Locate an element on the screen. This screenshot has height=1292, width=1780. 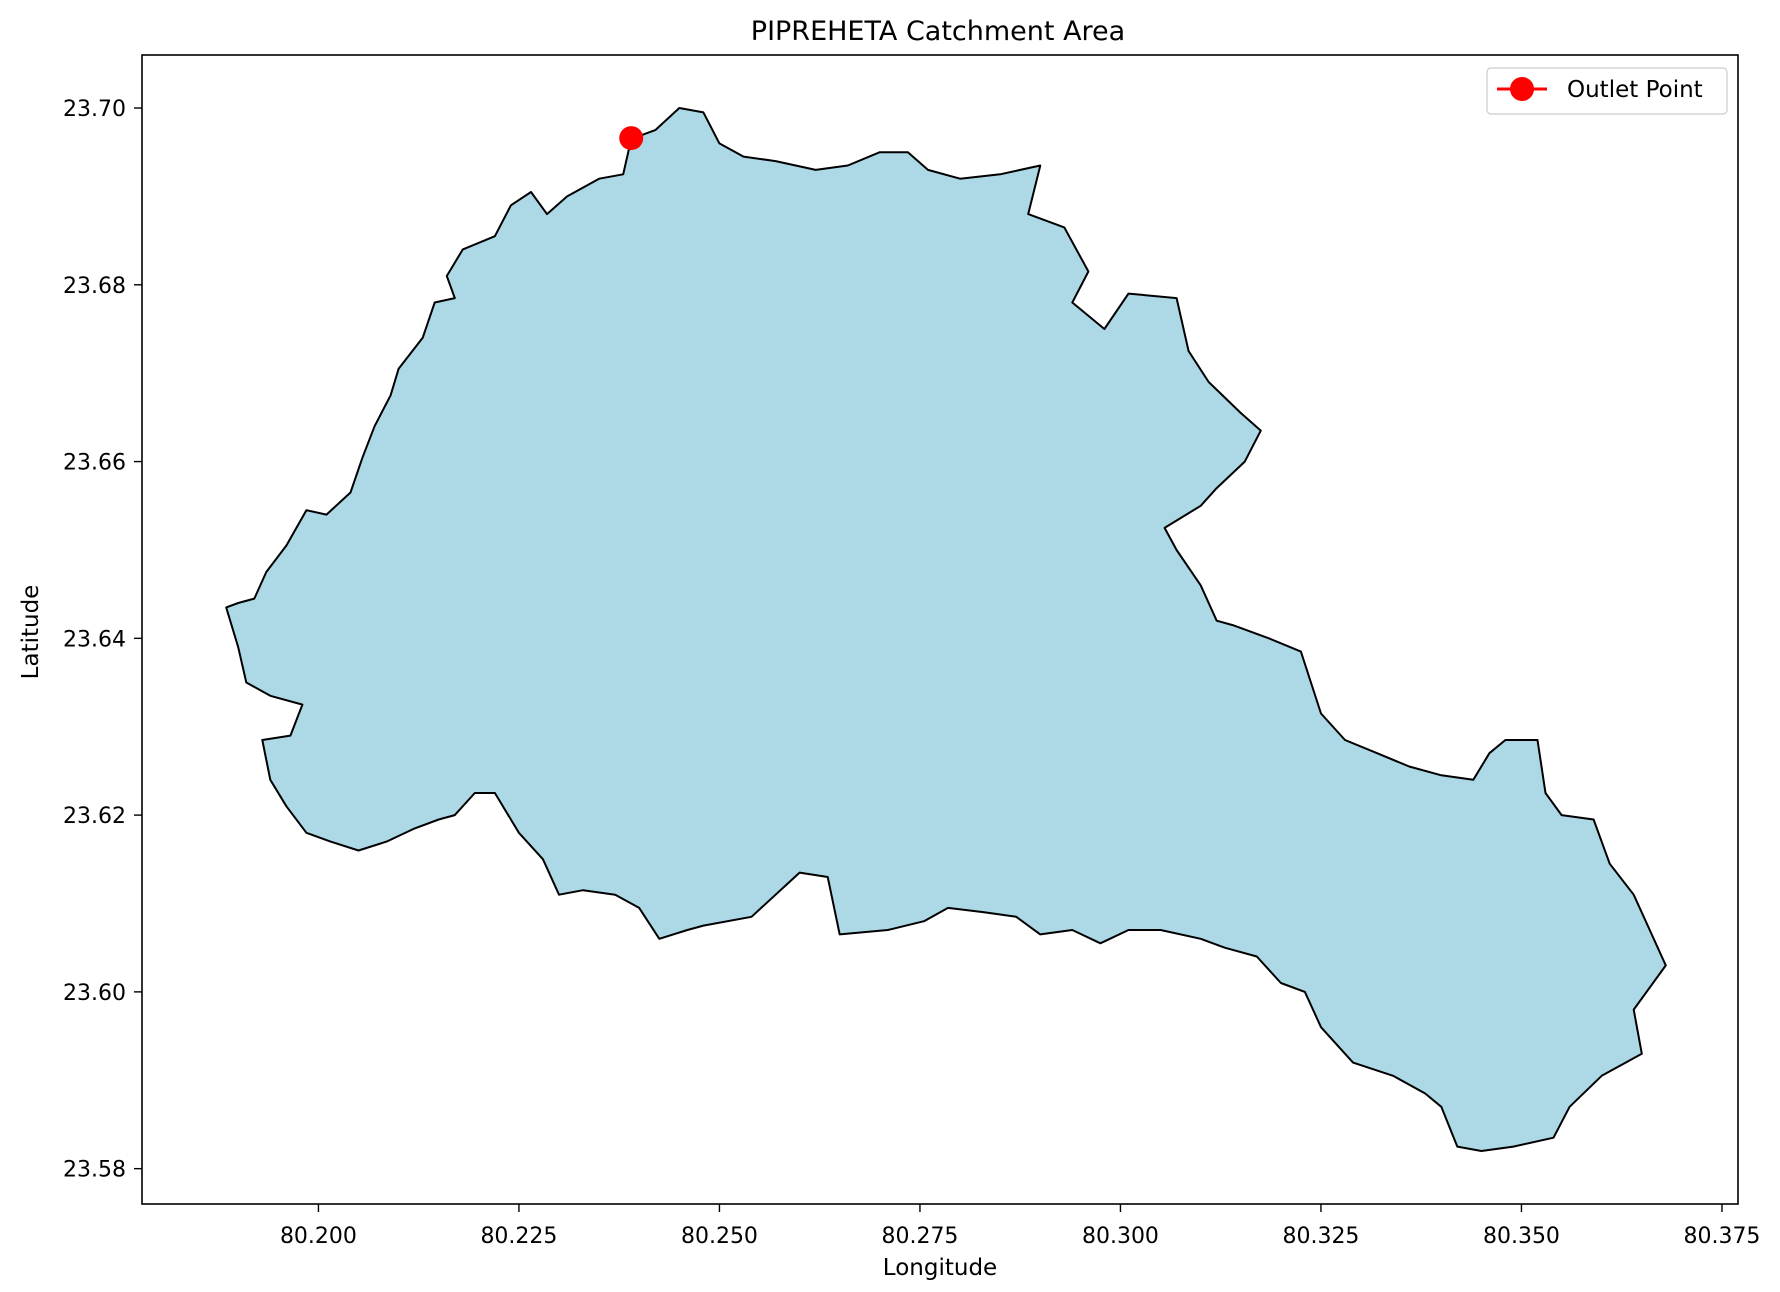
outlet-layer is located at coordinates (631, 138).